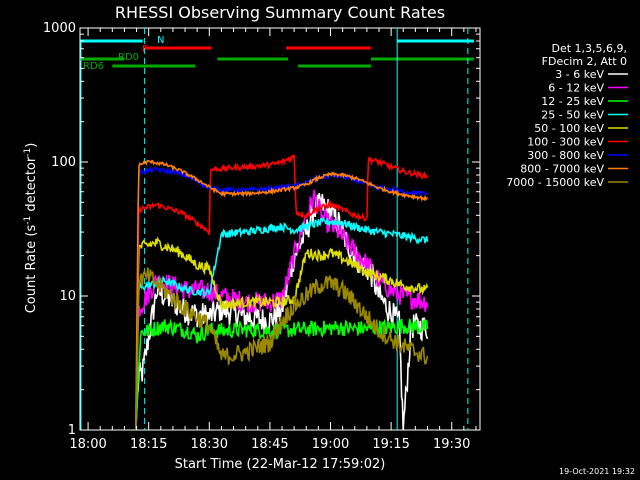 The image size is (640, 480). What do you see at coordinates (160, 40) in the screenshot?
I see `night-marker-label: N` at bounding box center [160, 40].